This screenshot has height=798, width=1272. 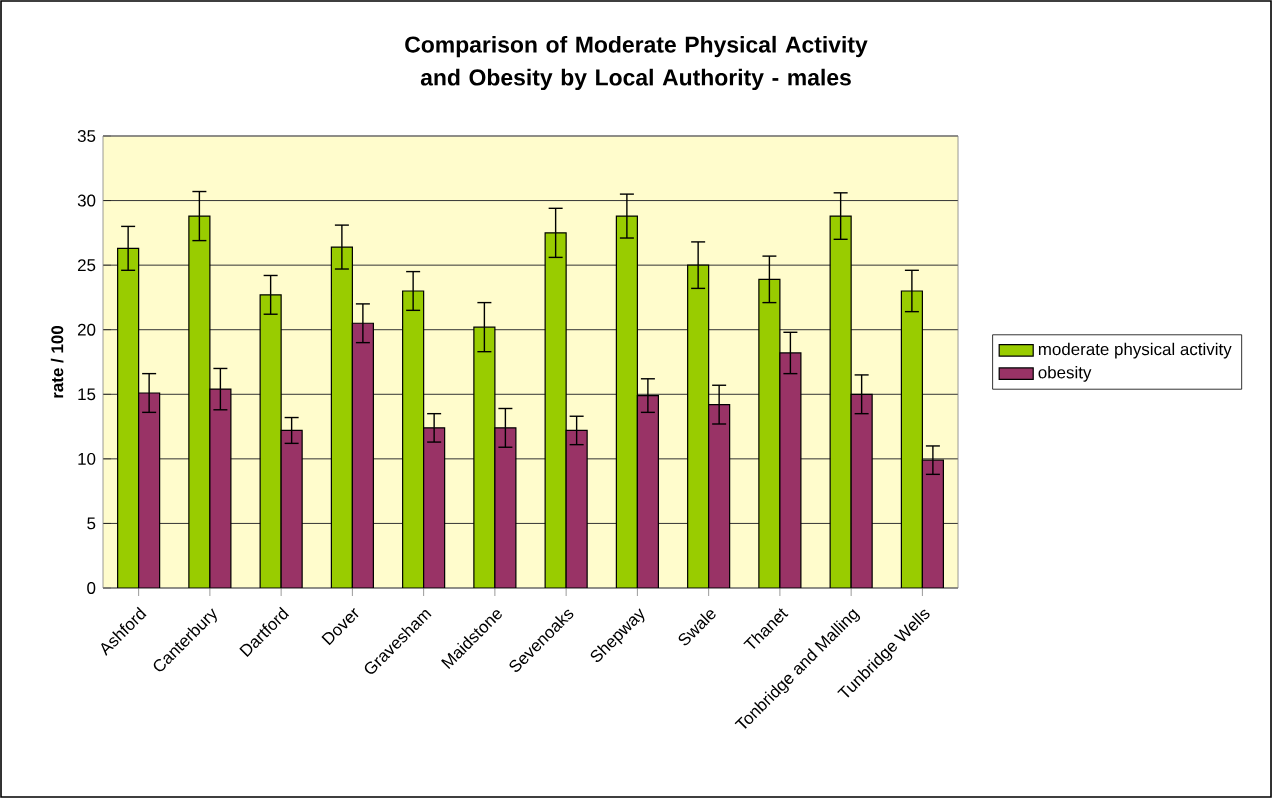 What do you see at coordinates (87, 458) in the screenshot?
I see `y-tick-label: 10` at bounding box center [87, 458].